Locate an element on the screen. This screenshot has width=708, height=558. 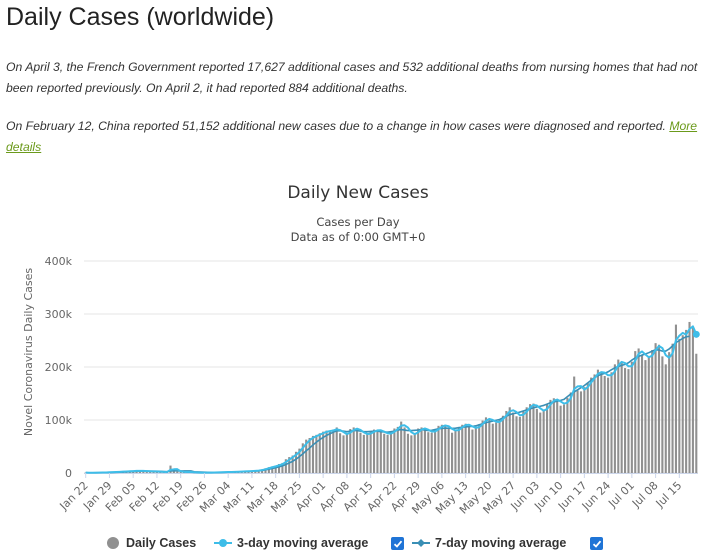
three-day-average-endpoint is located at coordinates (696, 334).